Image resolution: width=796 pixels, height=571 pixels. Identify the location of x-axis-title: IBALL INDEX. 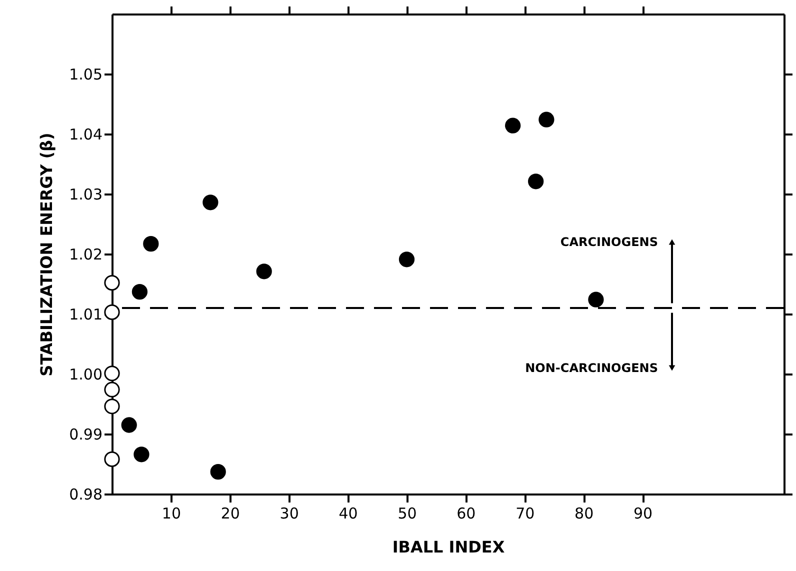
(449, 547).